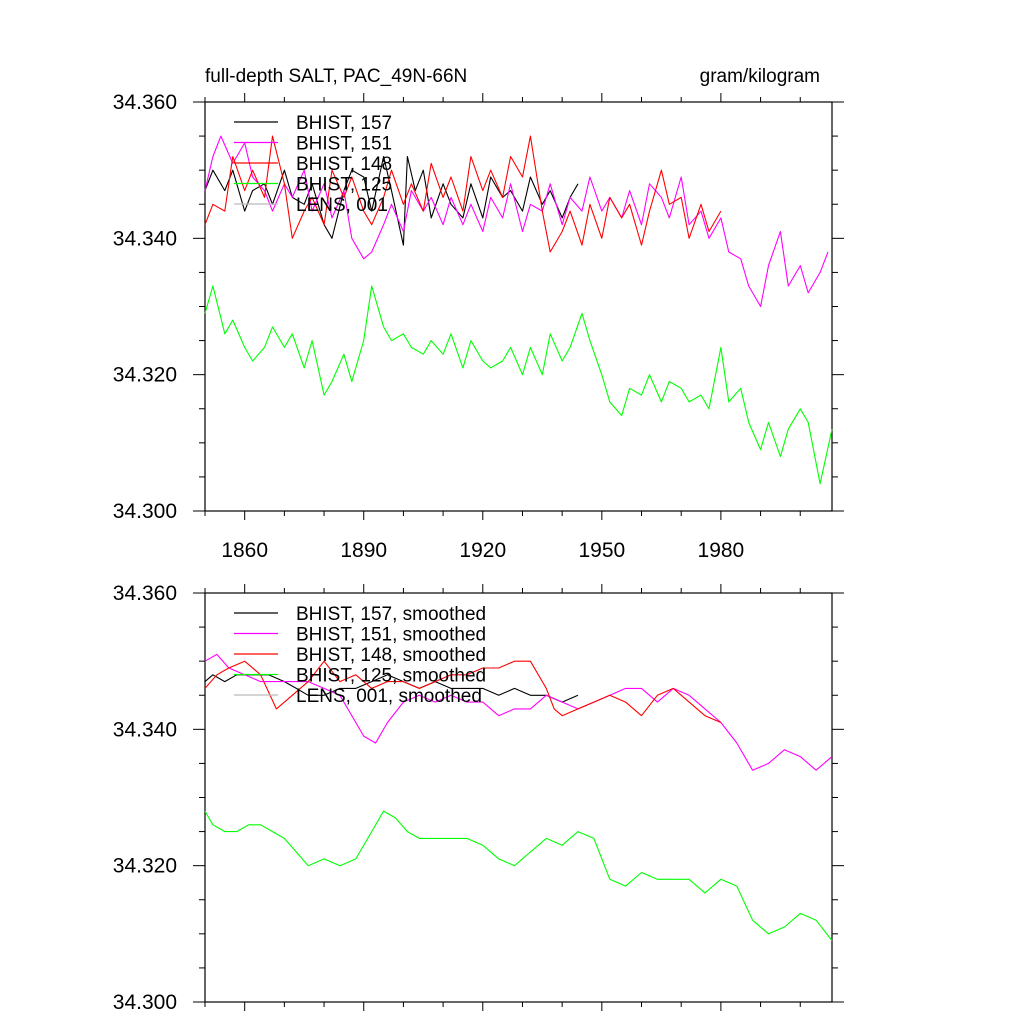 The height and width of the screenshot is (1024, 1024). I want to click on legend-label: LENS, 001, so click(342, 205).